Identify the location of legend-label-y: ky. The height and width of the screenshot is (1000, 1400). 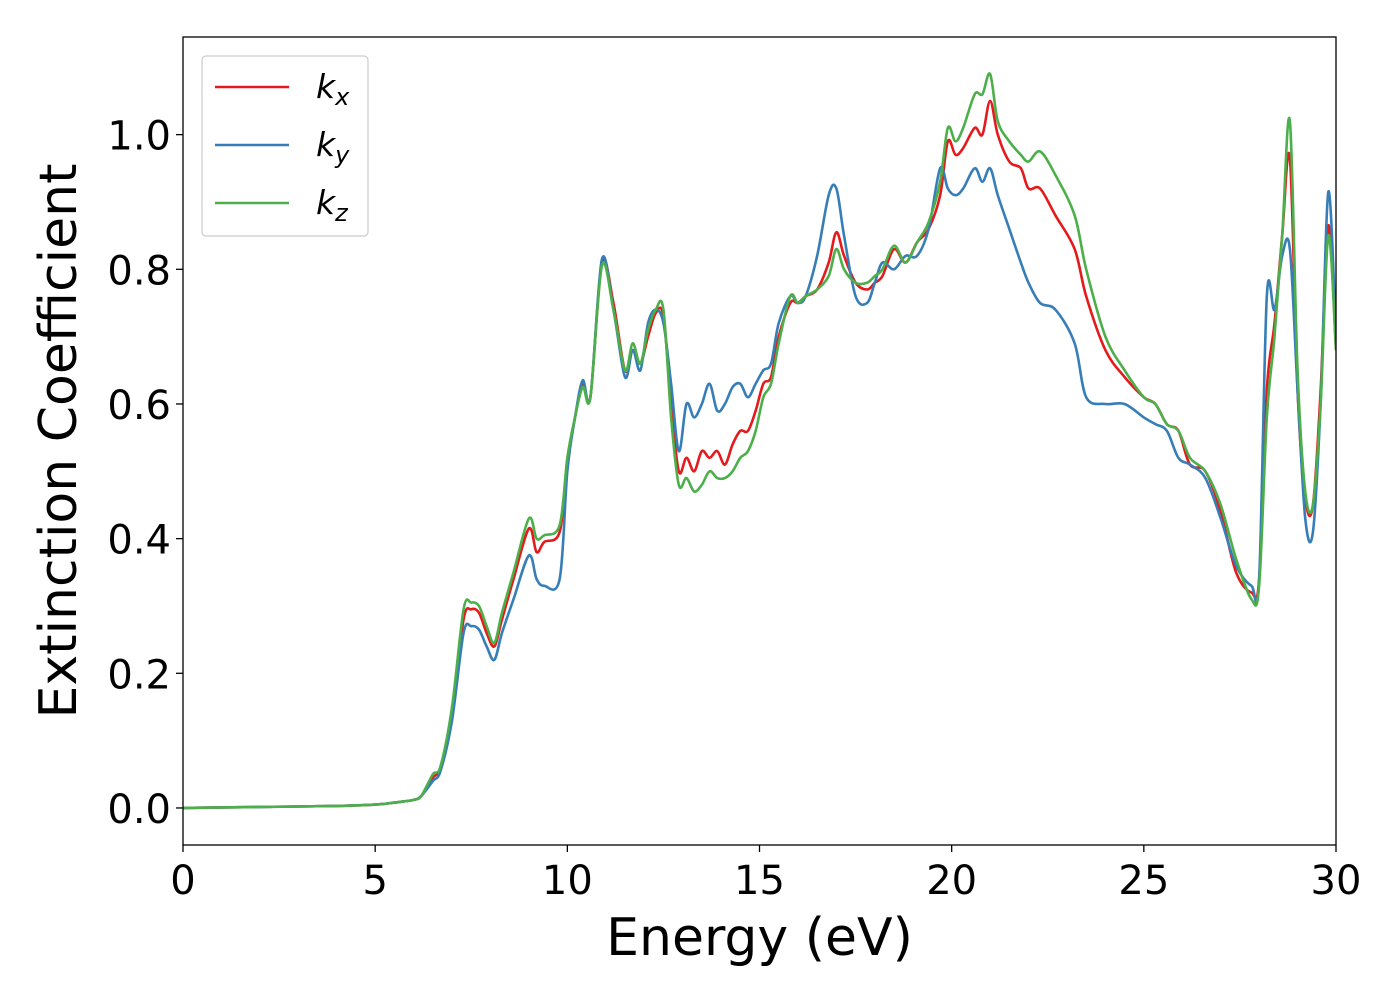
(333, 147).